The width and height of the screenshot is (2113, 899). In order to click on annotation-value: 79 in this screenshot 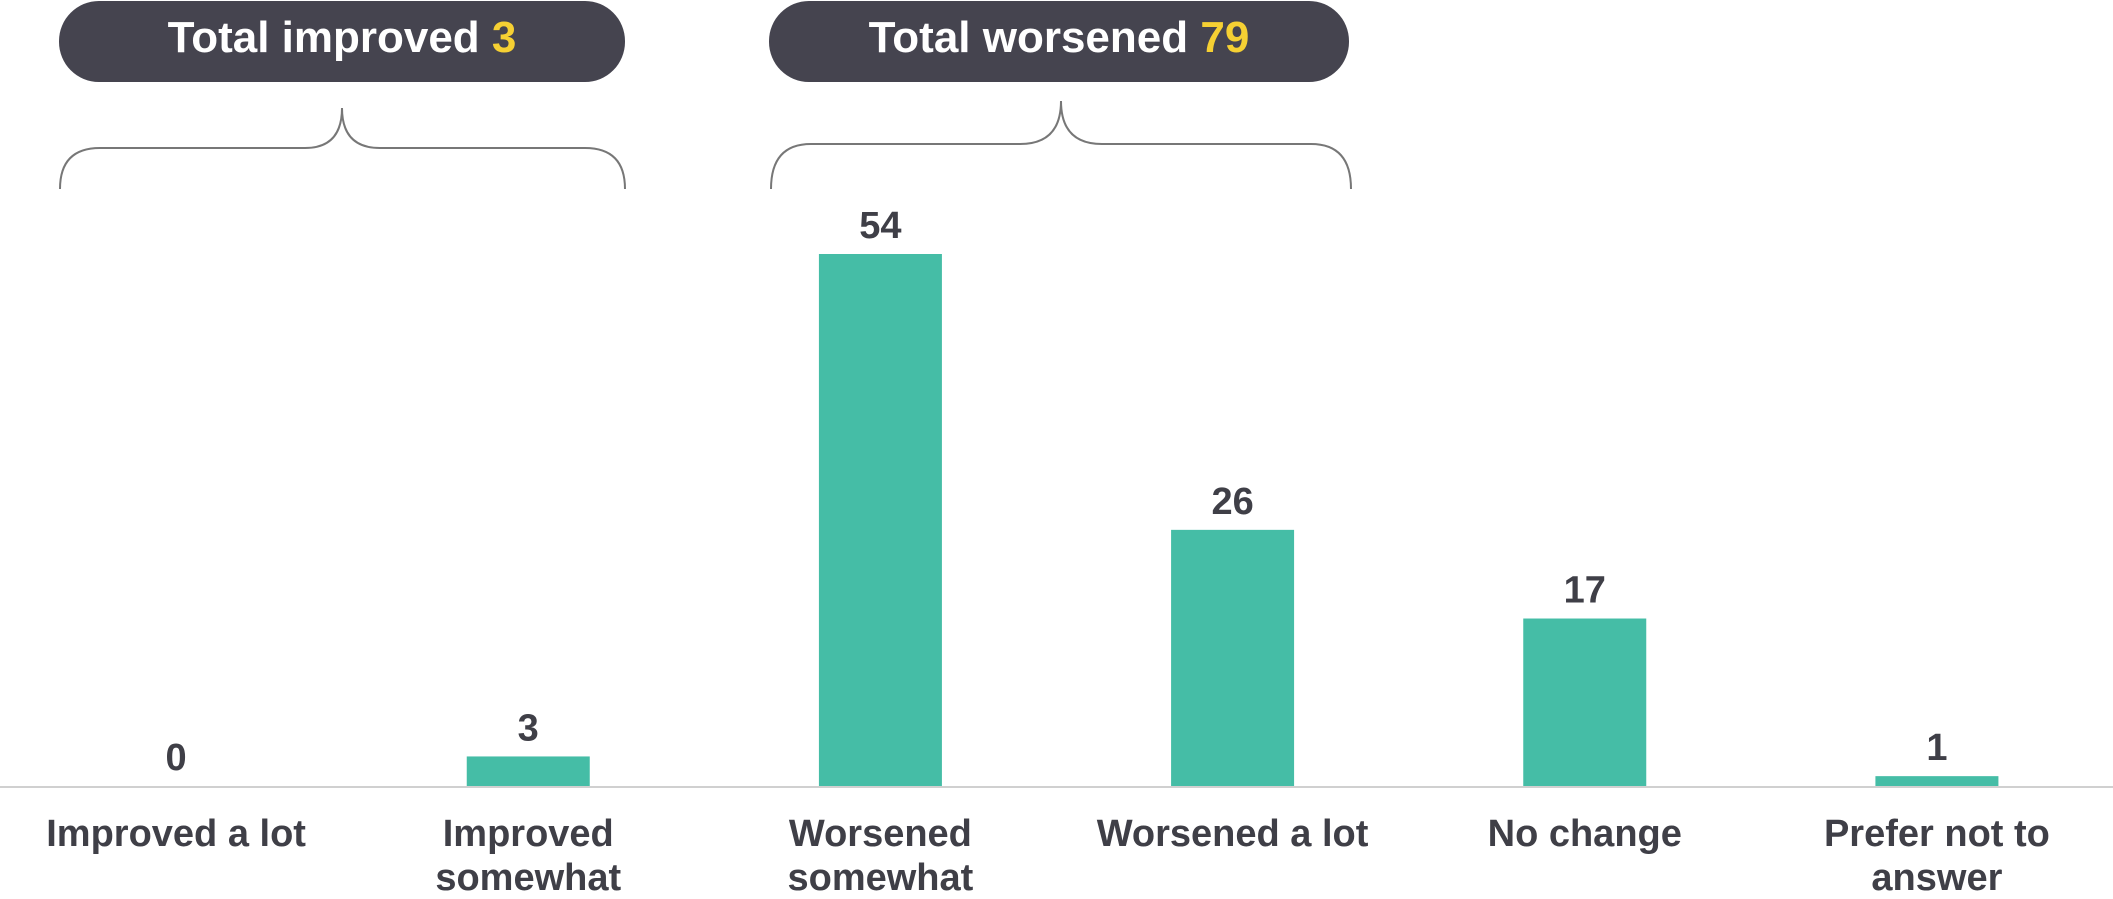, I will do `click(1224, 37)`.